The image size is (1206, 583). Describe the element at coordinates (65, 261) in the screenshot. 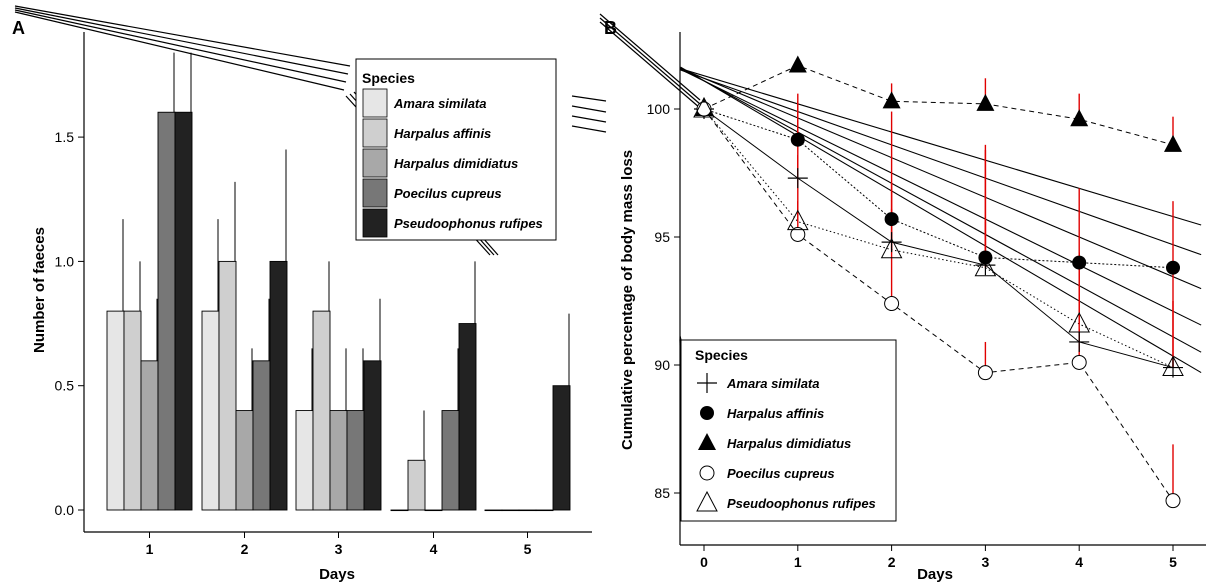

I see `y-tick-label: 1.0` at that location.